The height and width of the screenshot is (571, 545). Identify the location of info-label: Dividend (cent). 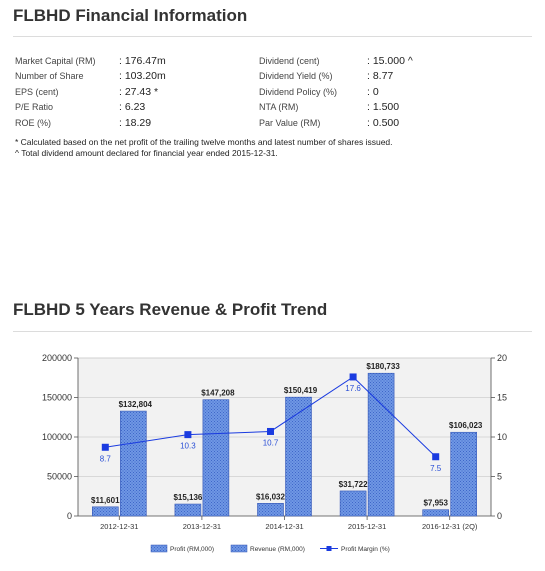
(289, 60).